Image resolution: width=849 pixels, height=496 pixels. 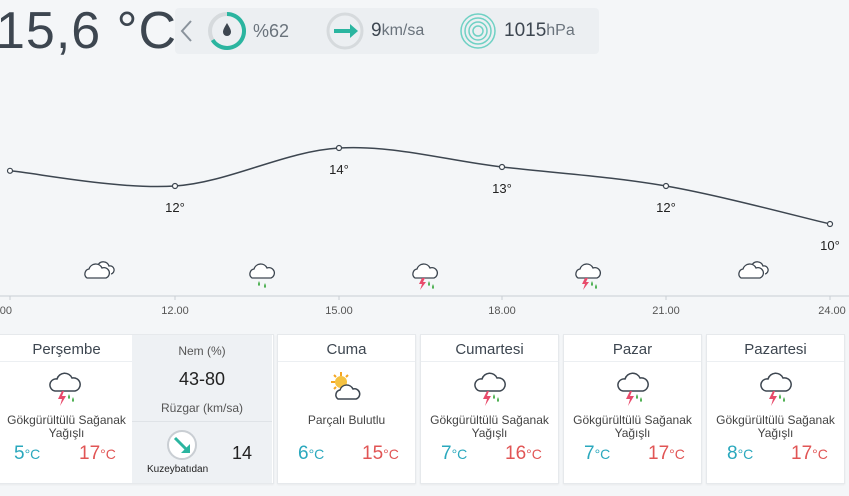 What do you see at coordinates (346, 409) in the screenshot?
I see `day-card-friday: Cuma Parçalı Bulutlu 6°C 15°C` at bounding box center [346, 409].